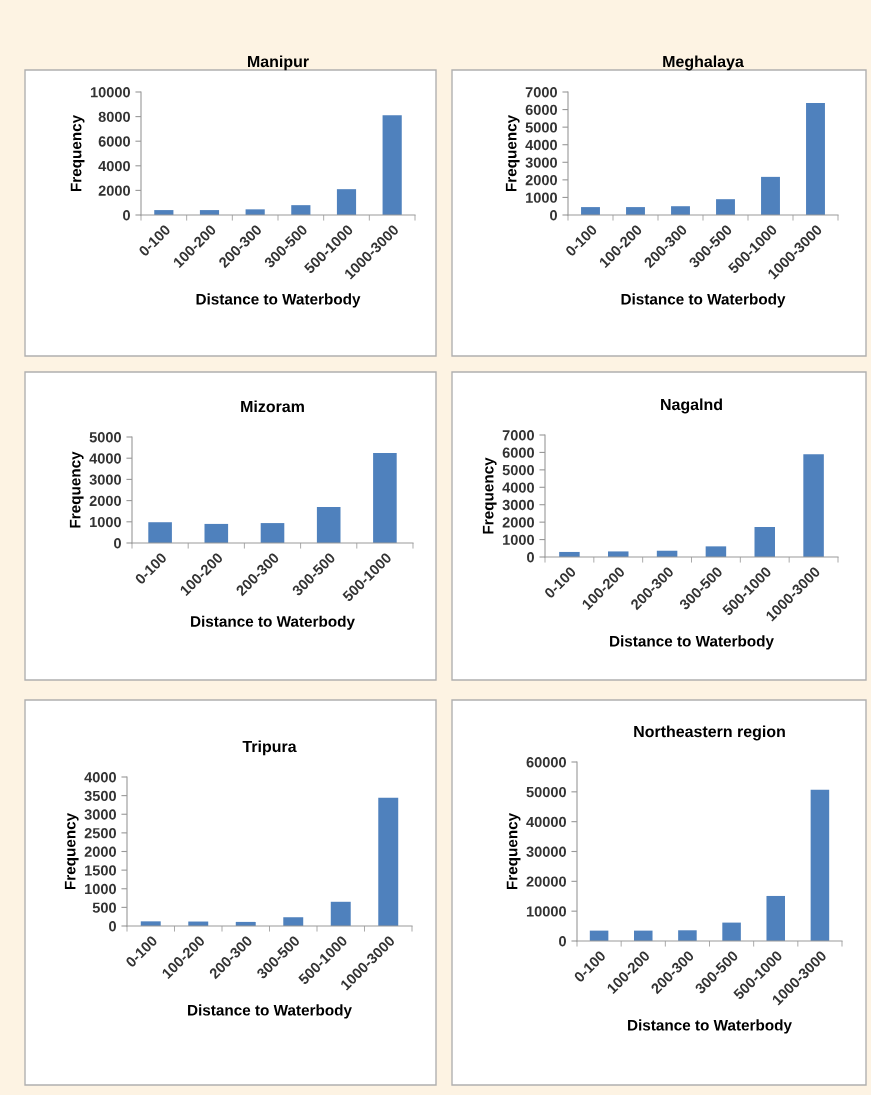 The height and width of the screenshot is (1095, 871). Describe the element at coordinates (269, 748) in the screenshot. I see `chart-title: Tripura` at that location.